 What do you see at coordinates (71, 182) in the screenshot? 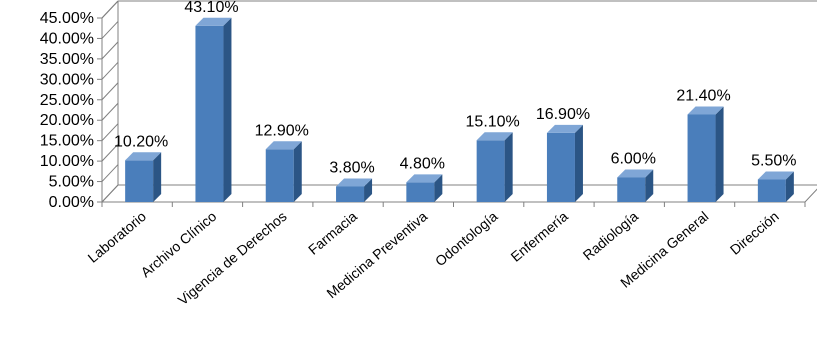
I see `y-tick-label: 5.00%` at bounding box center [71, 182].